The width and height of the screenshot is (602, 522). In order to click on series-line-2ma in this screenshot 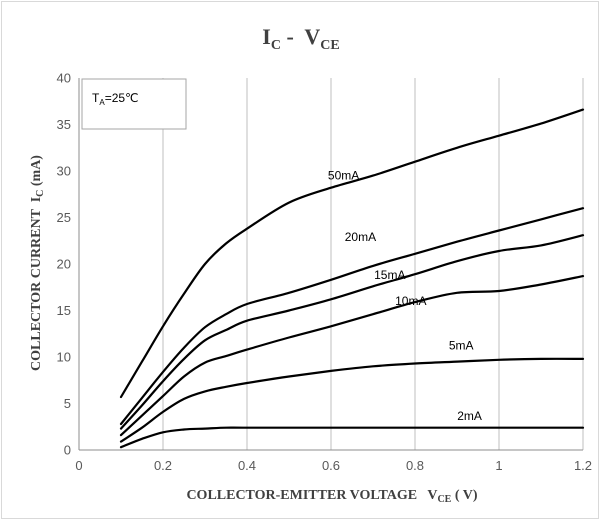, I will do `click(352, 437)`.